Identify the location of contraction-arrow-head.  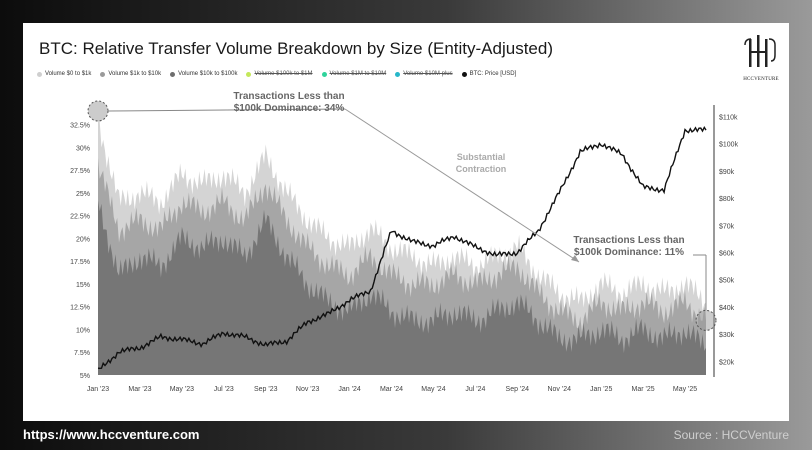
(575, 258).